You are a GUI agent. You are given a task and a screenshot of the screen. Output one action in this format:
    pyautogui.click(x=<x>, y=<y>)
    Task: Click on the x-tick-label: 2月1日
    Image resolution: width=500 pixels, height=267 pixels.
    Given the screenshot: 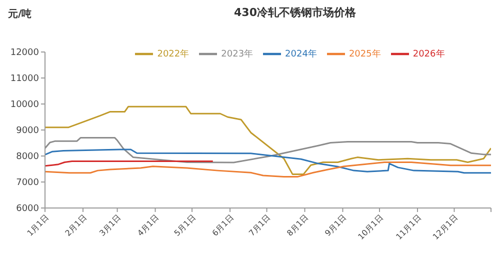 What is the action you would take?
    pyautogui.click(x=76, y=225)
    